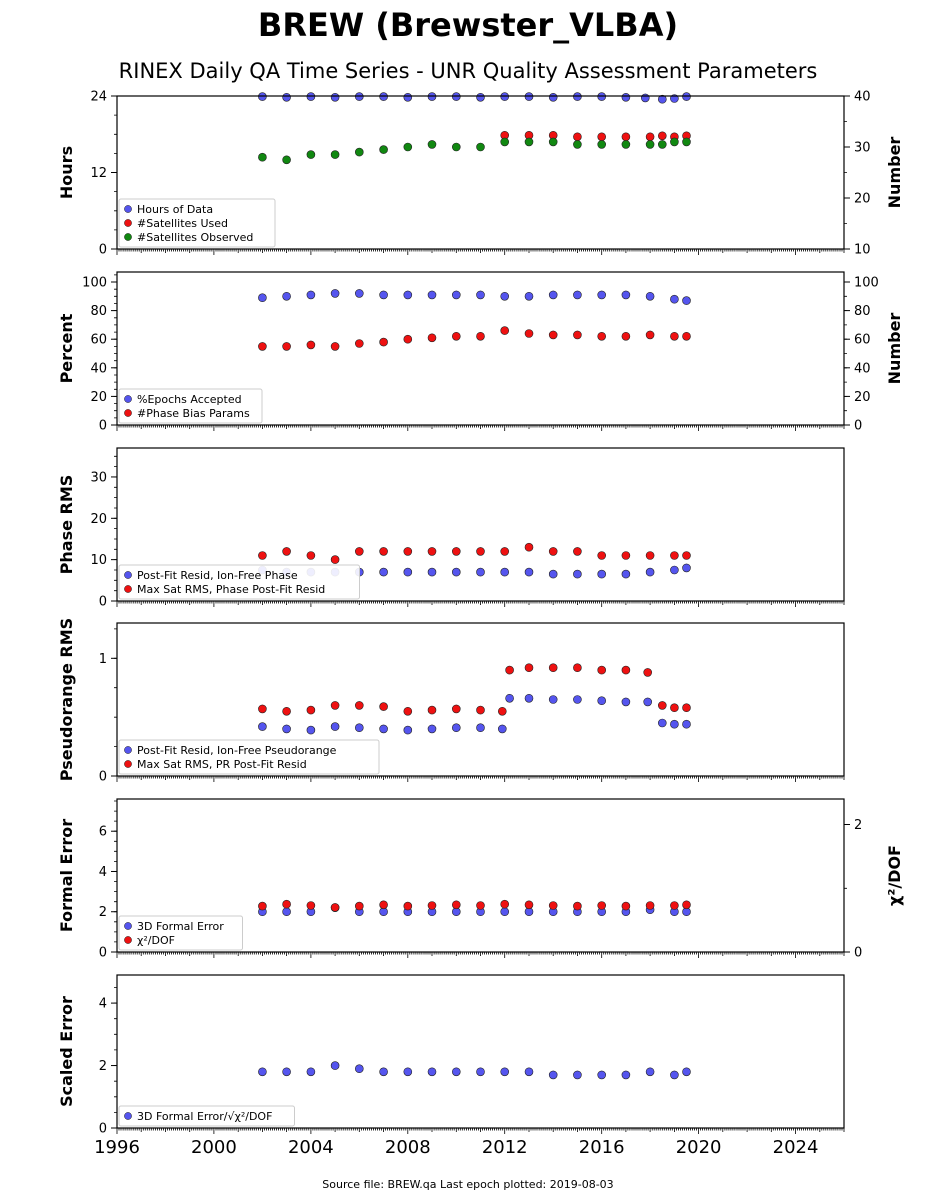 This screenshot has width=937, height=1200. What do you see at coordinates (66, 875) in the screenshot?
I see `y-axis-label: Formal Error` at bounding box center [66, 875].